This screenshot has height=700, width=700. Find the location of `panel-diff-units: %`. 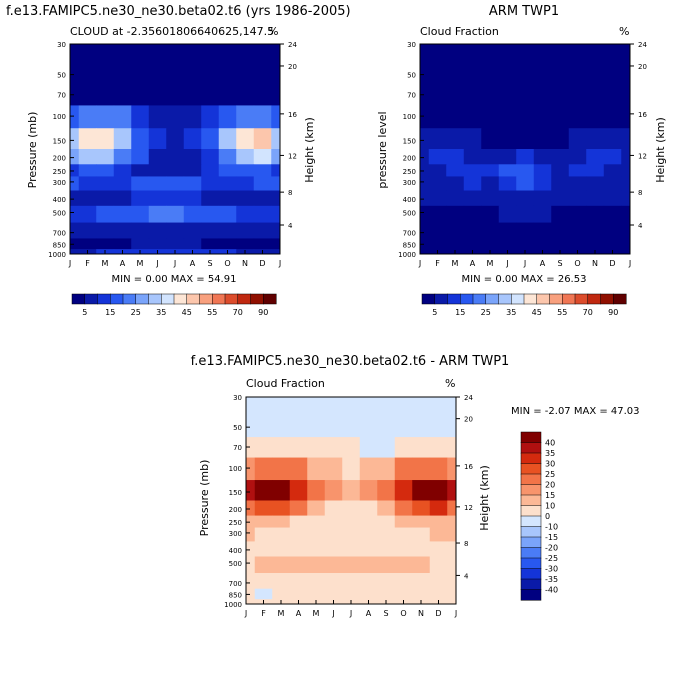

panel-diff-units: % is located at coordinates (450, 383).